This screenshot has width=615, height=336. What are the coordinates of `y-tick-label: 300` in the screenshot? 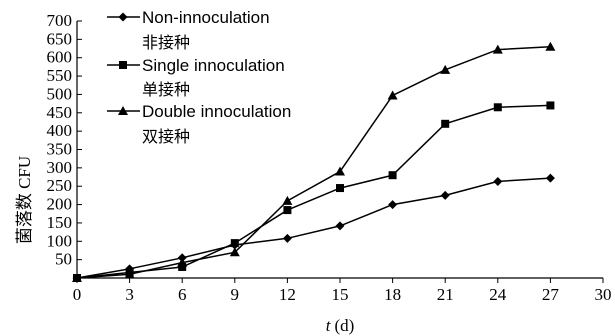 It's located at (60, 167).